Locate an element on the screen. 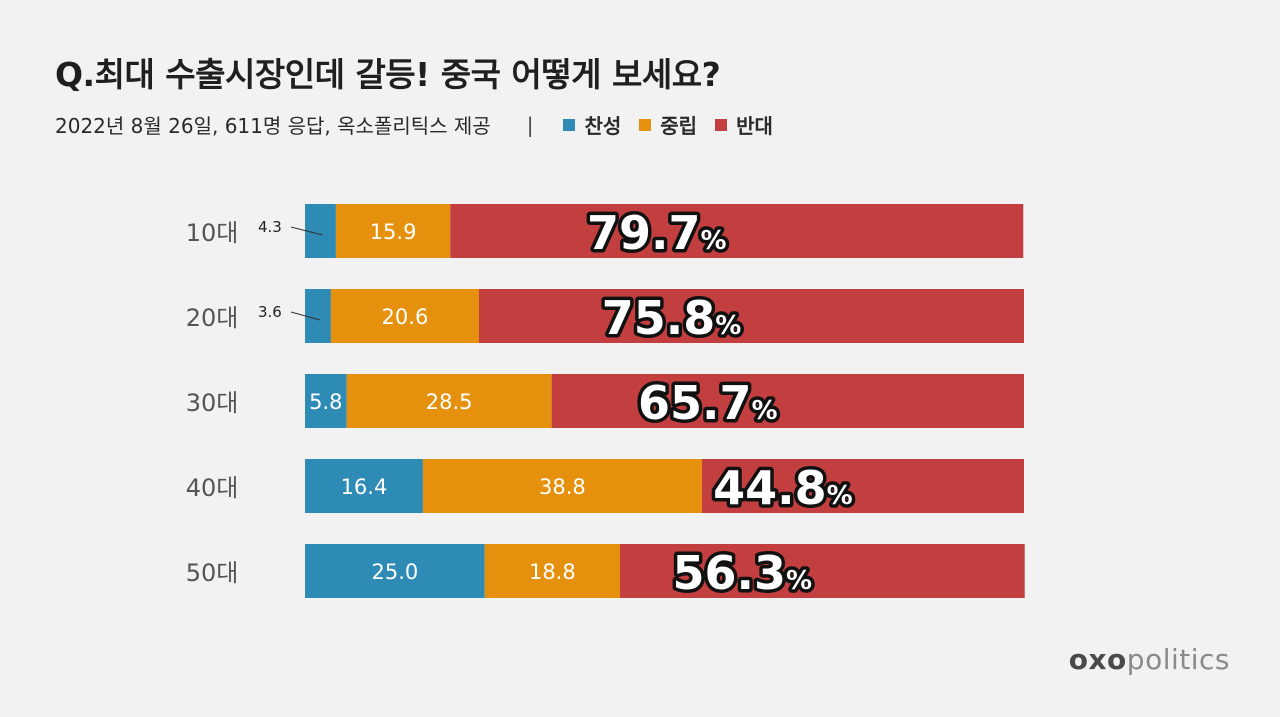  category-label: 10대 is located at coordinates (212, 233).